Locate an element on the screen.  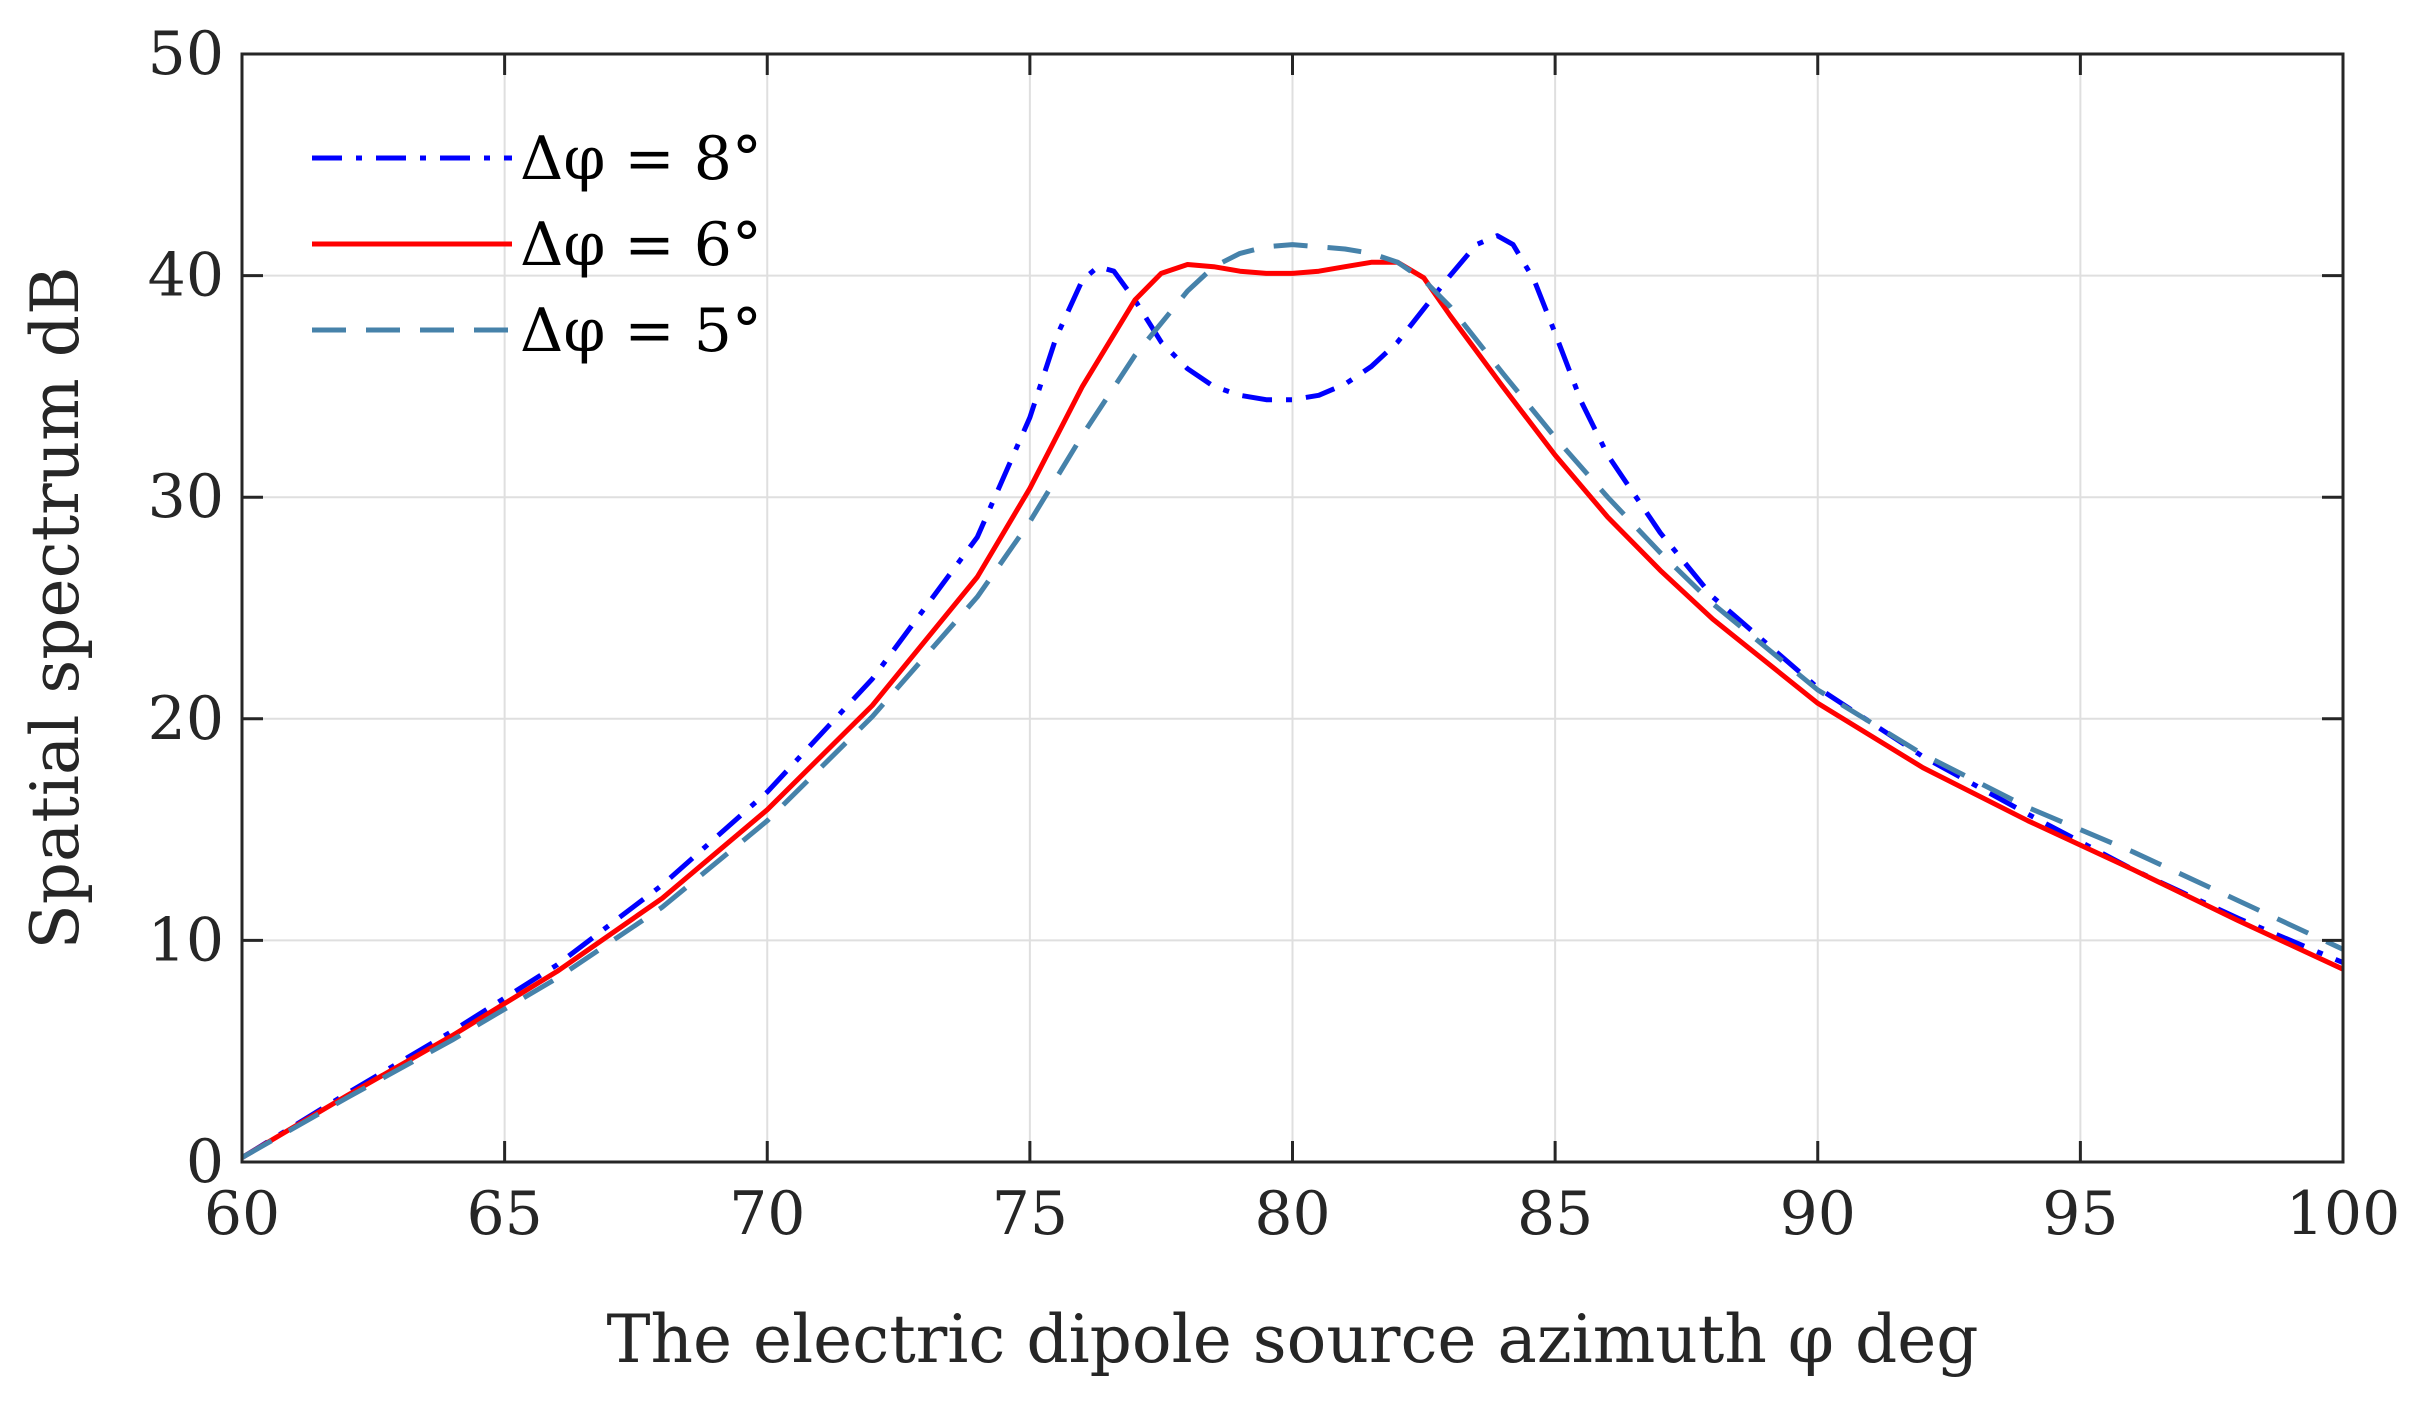
x-tick-label: 60 is located at coordinates (242, 1214).